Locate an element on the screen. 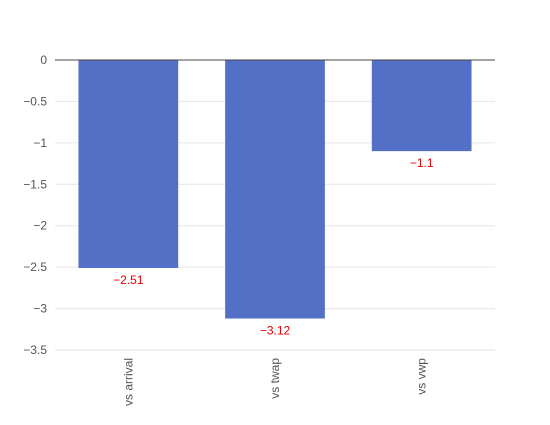  y-axis-tick-labels: 0 −0.5 −1 −1.5 −2 −2.5 −3 −3.5 is located at coordinates (35, 205).